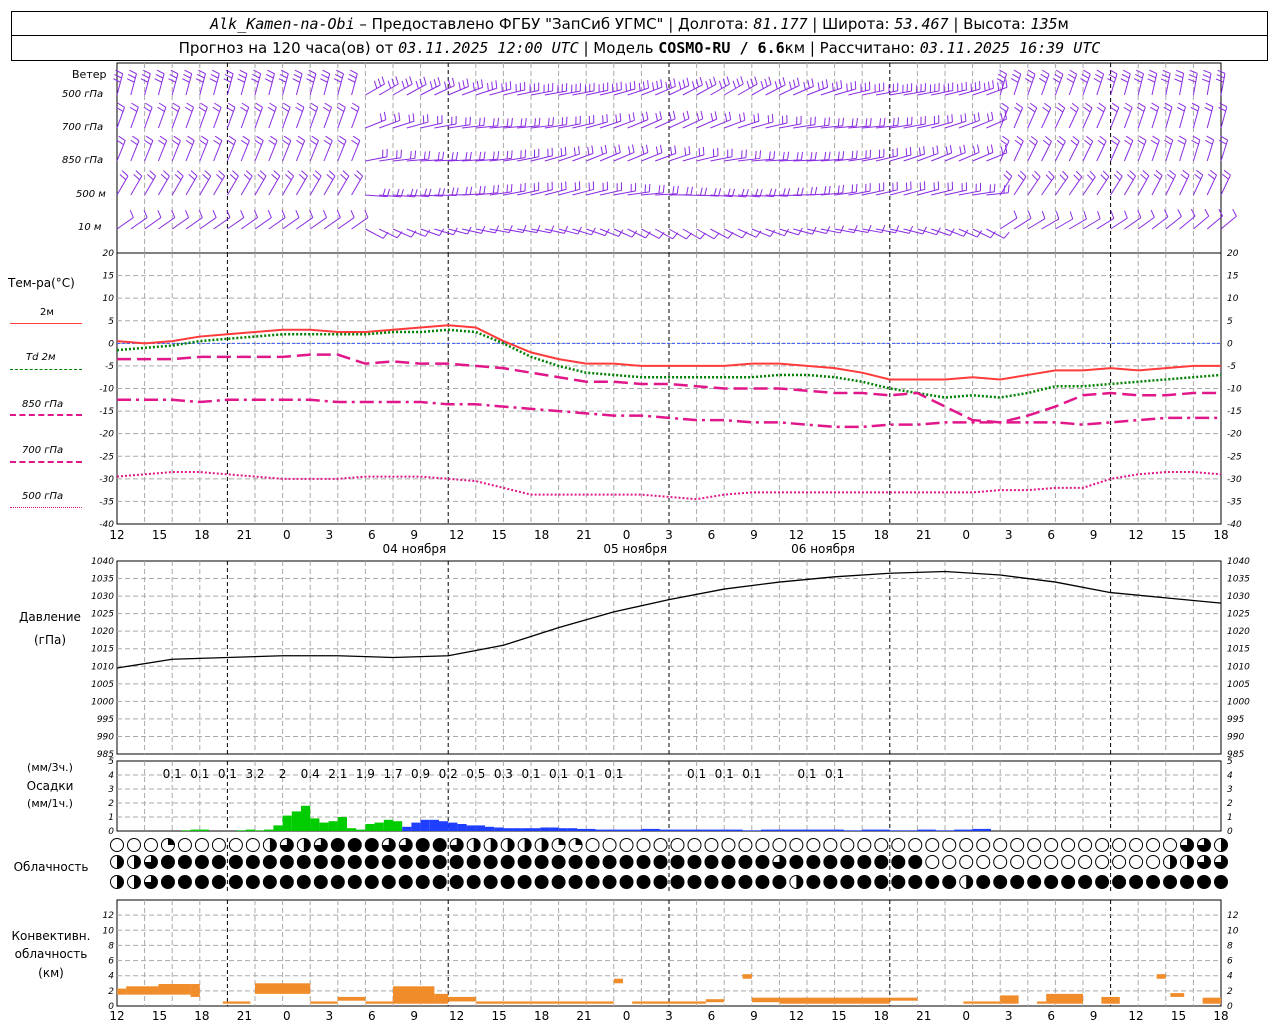 The image size is (1280, 1024). I want to click on convective-bar, so click(618, 981).